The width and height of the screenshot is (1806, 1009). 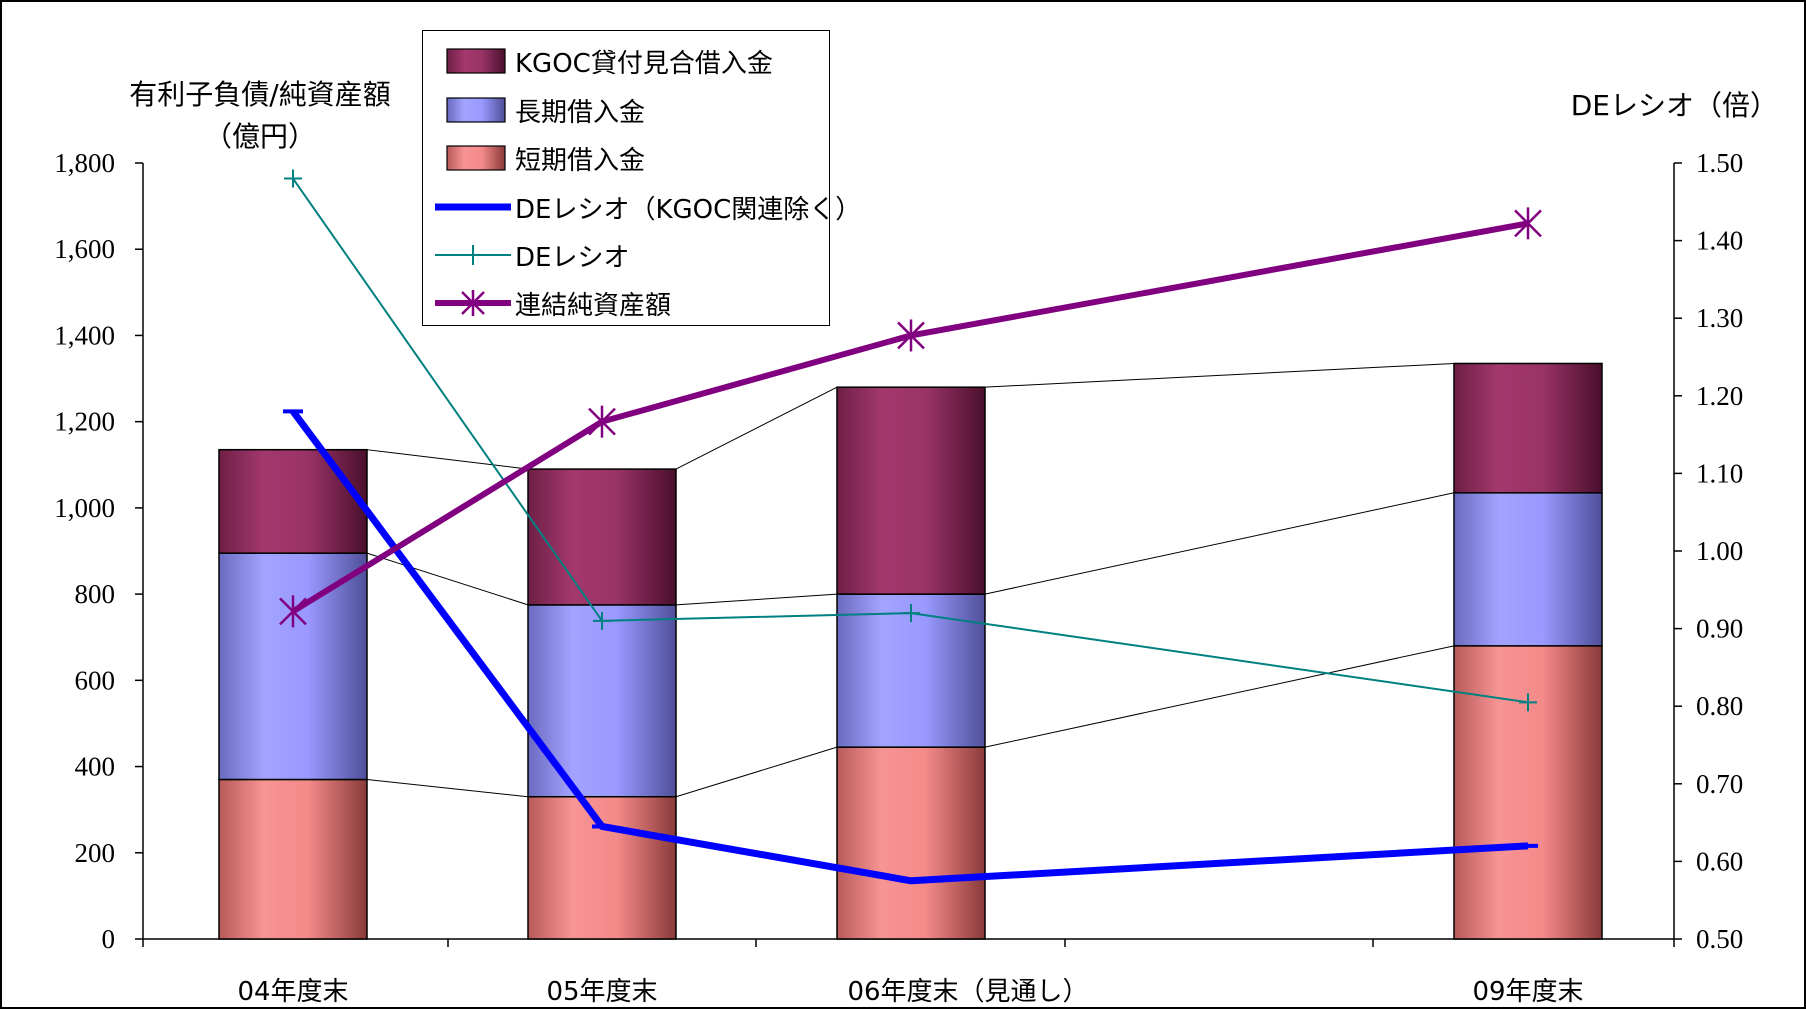 What do you see at coordinates (644, 63) in the screenshot?
I see `legend-label-kgoc: KGOC貸付見合借入金` at bounding box center [644, 63].